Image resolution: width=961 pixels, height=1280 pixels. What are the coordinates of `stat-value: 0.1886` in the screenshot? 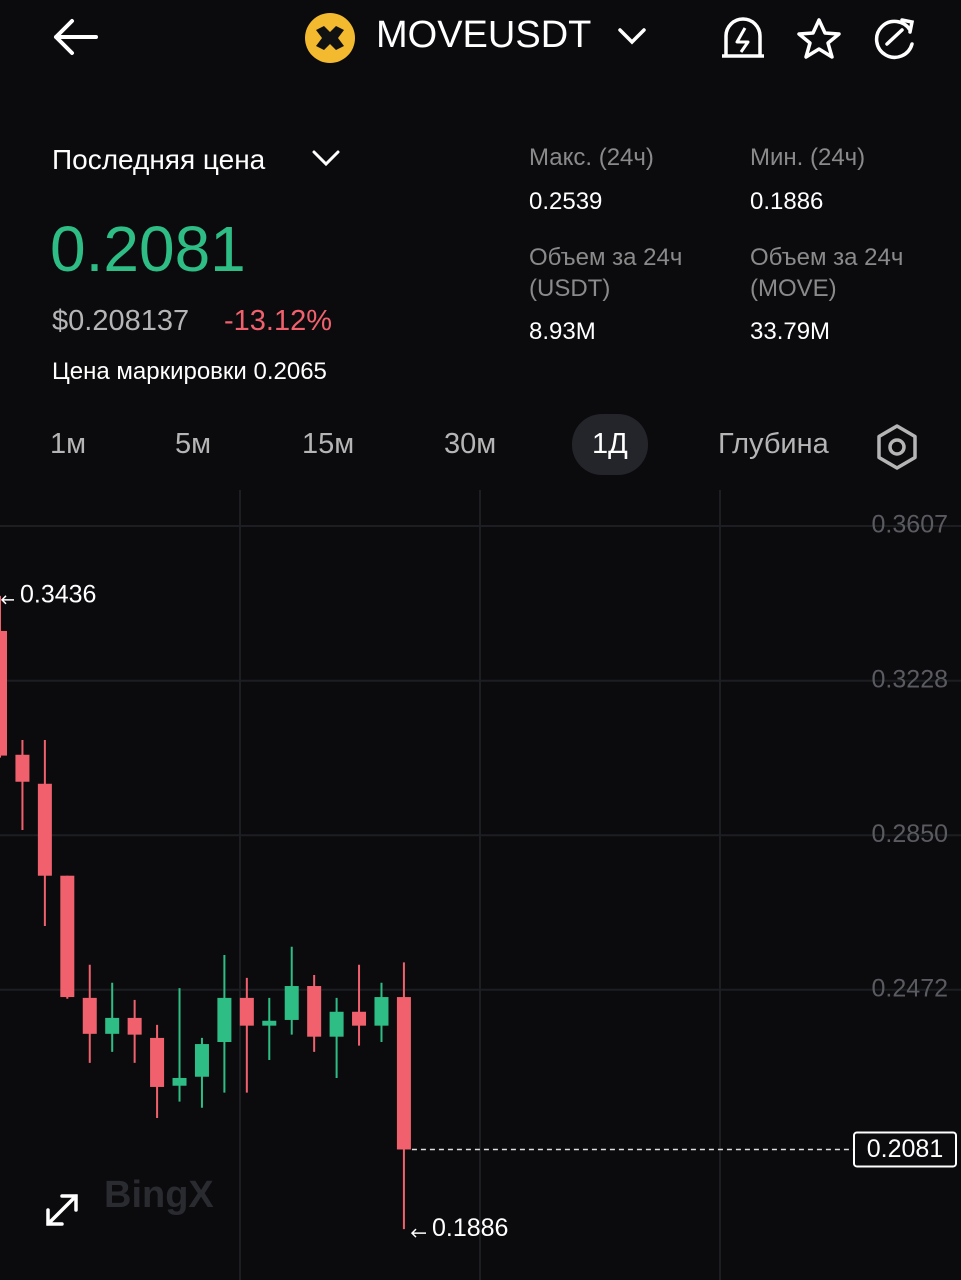 It's located at (787, 201).